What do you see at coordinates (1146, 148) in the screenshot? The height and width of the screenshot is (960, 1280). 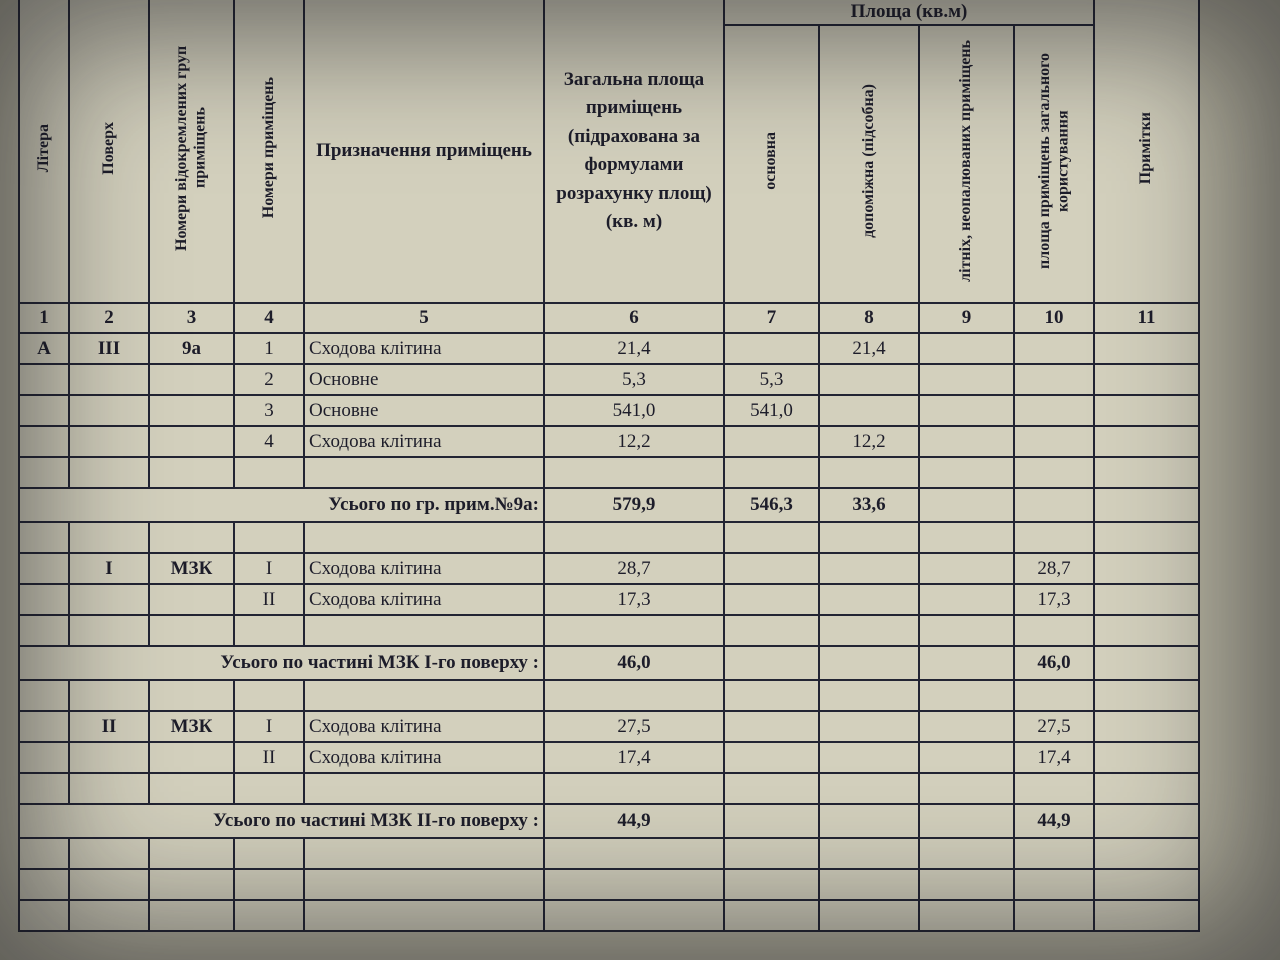 I see `header-notes-text: Примітки` at bounding box center [1146, 148].